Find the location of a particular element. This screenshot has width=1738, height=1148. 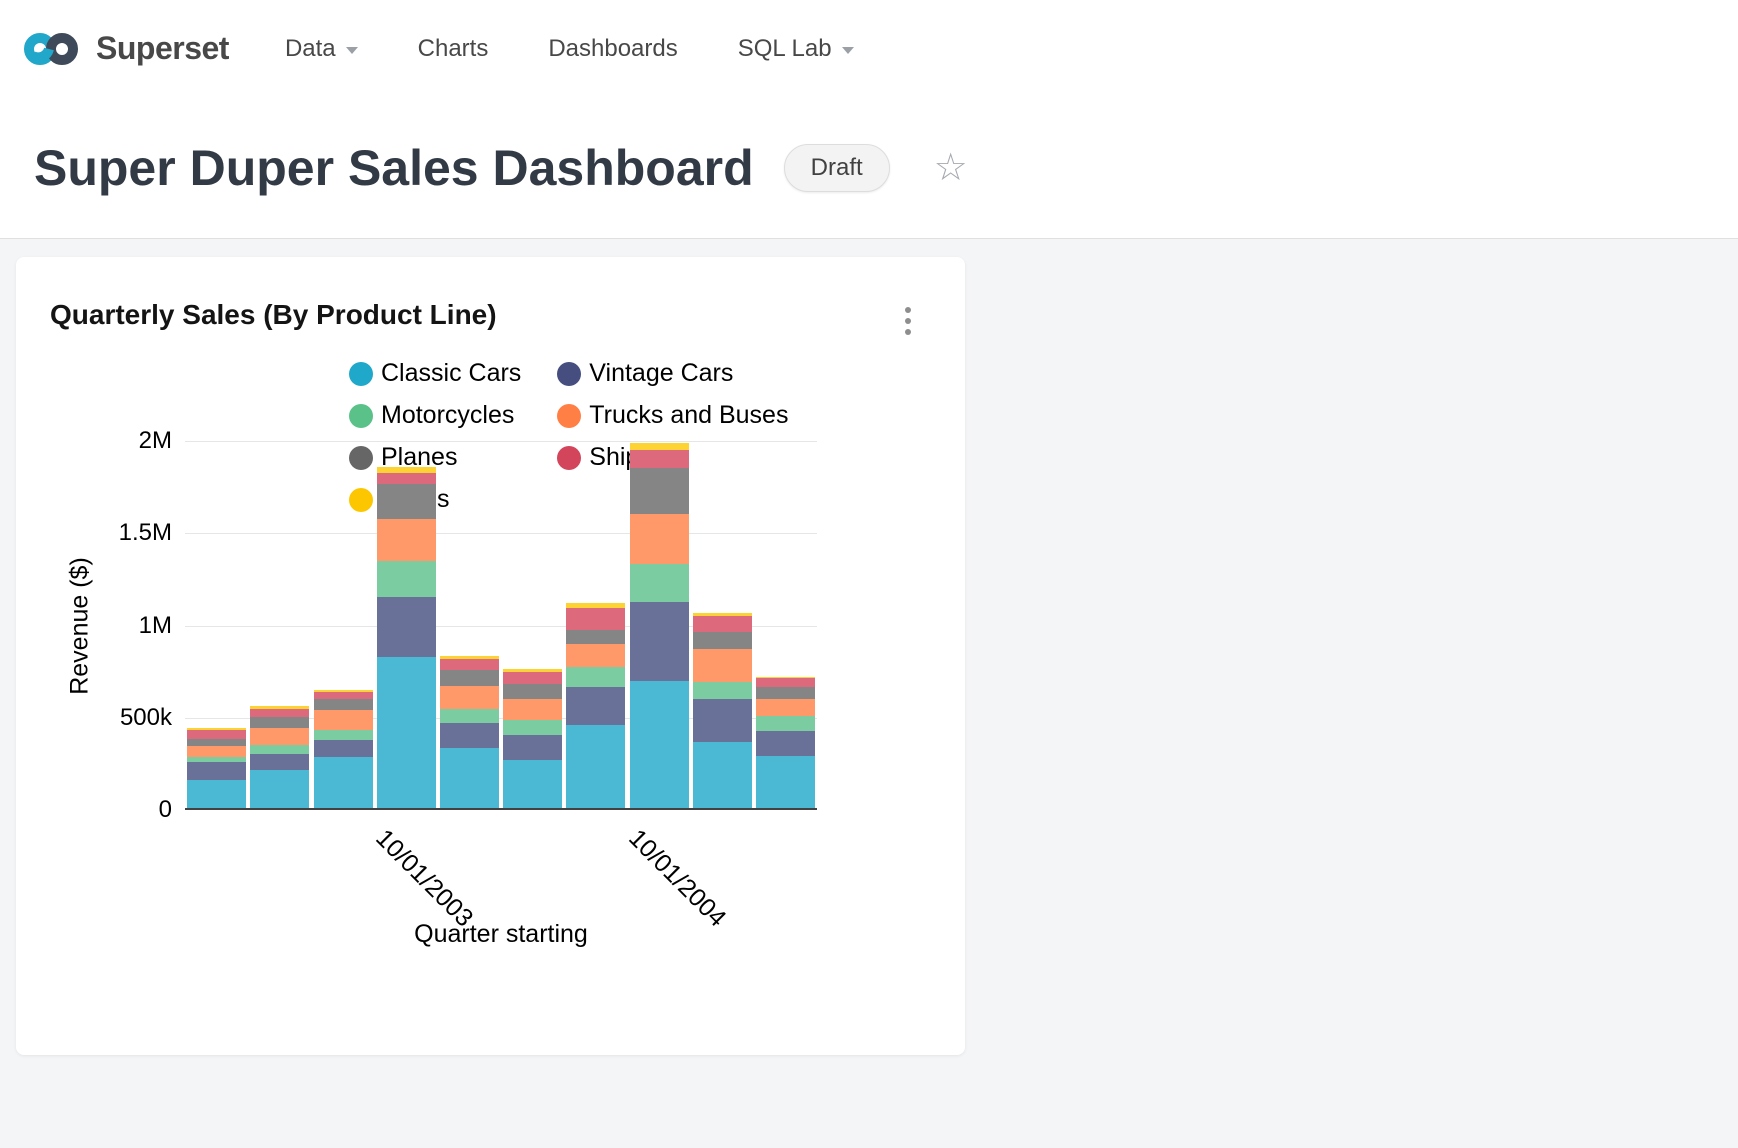

nav-item-label: SQL Lab is located at coordinates (784, 48).